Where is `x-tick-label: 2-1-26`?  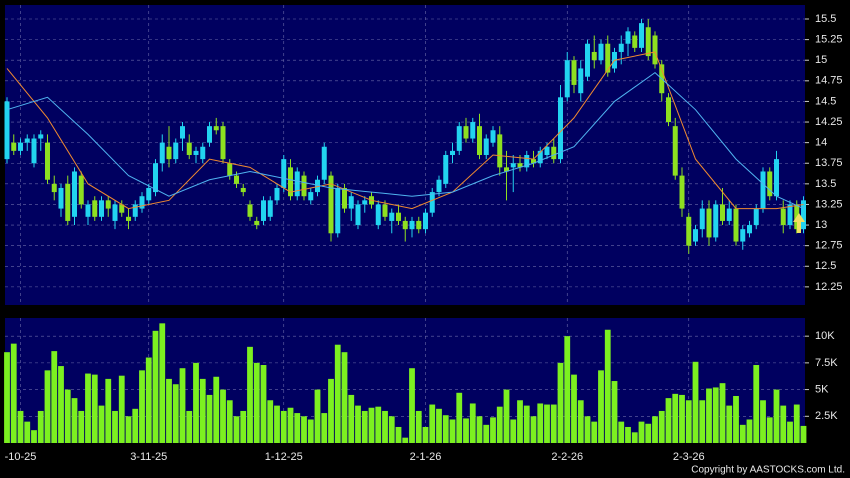 x-tick-label: 2-1-26 is located at coordinates (426, 457).